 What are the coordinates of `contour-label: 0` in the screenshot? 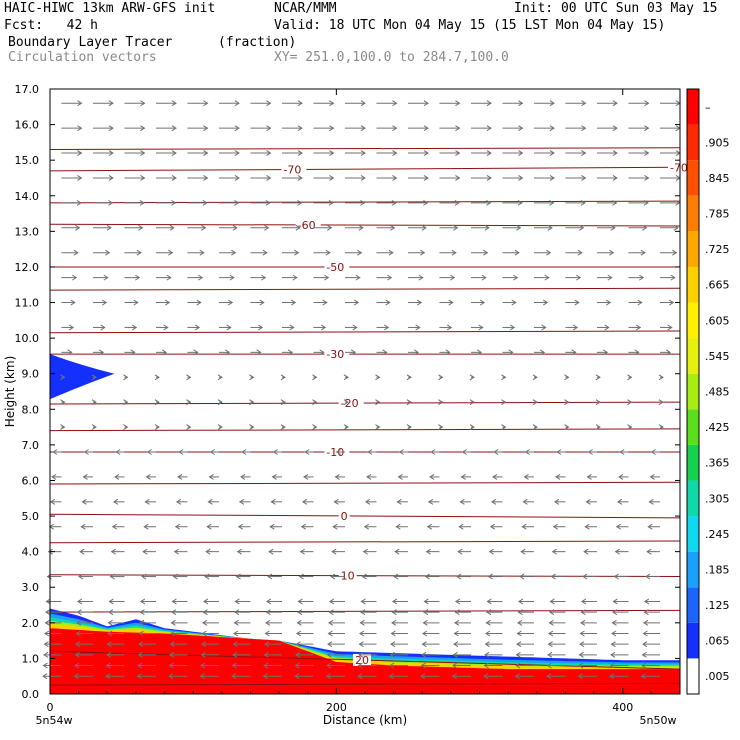 It's located at (344, 516).